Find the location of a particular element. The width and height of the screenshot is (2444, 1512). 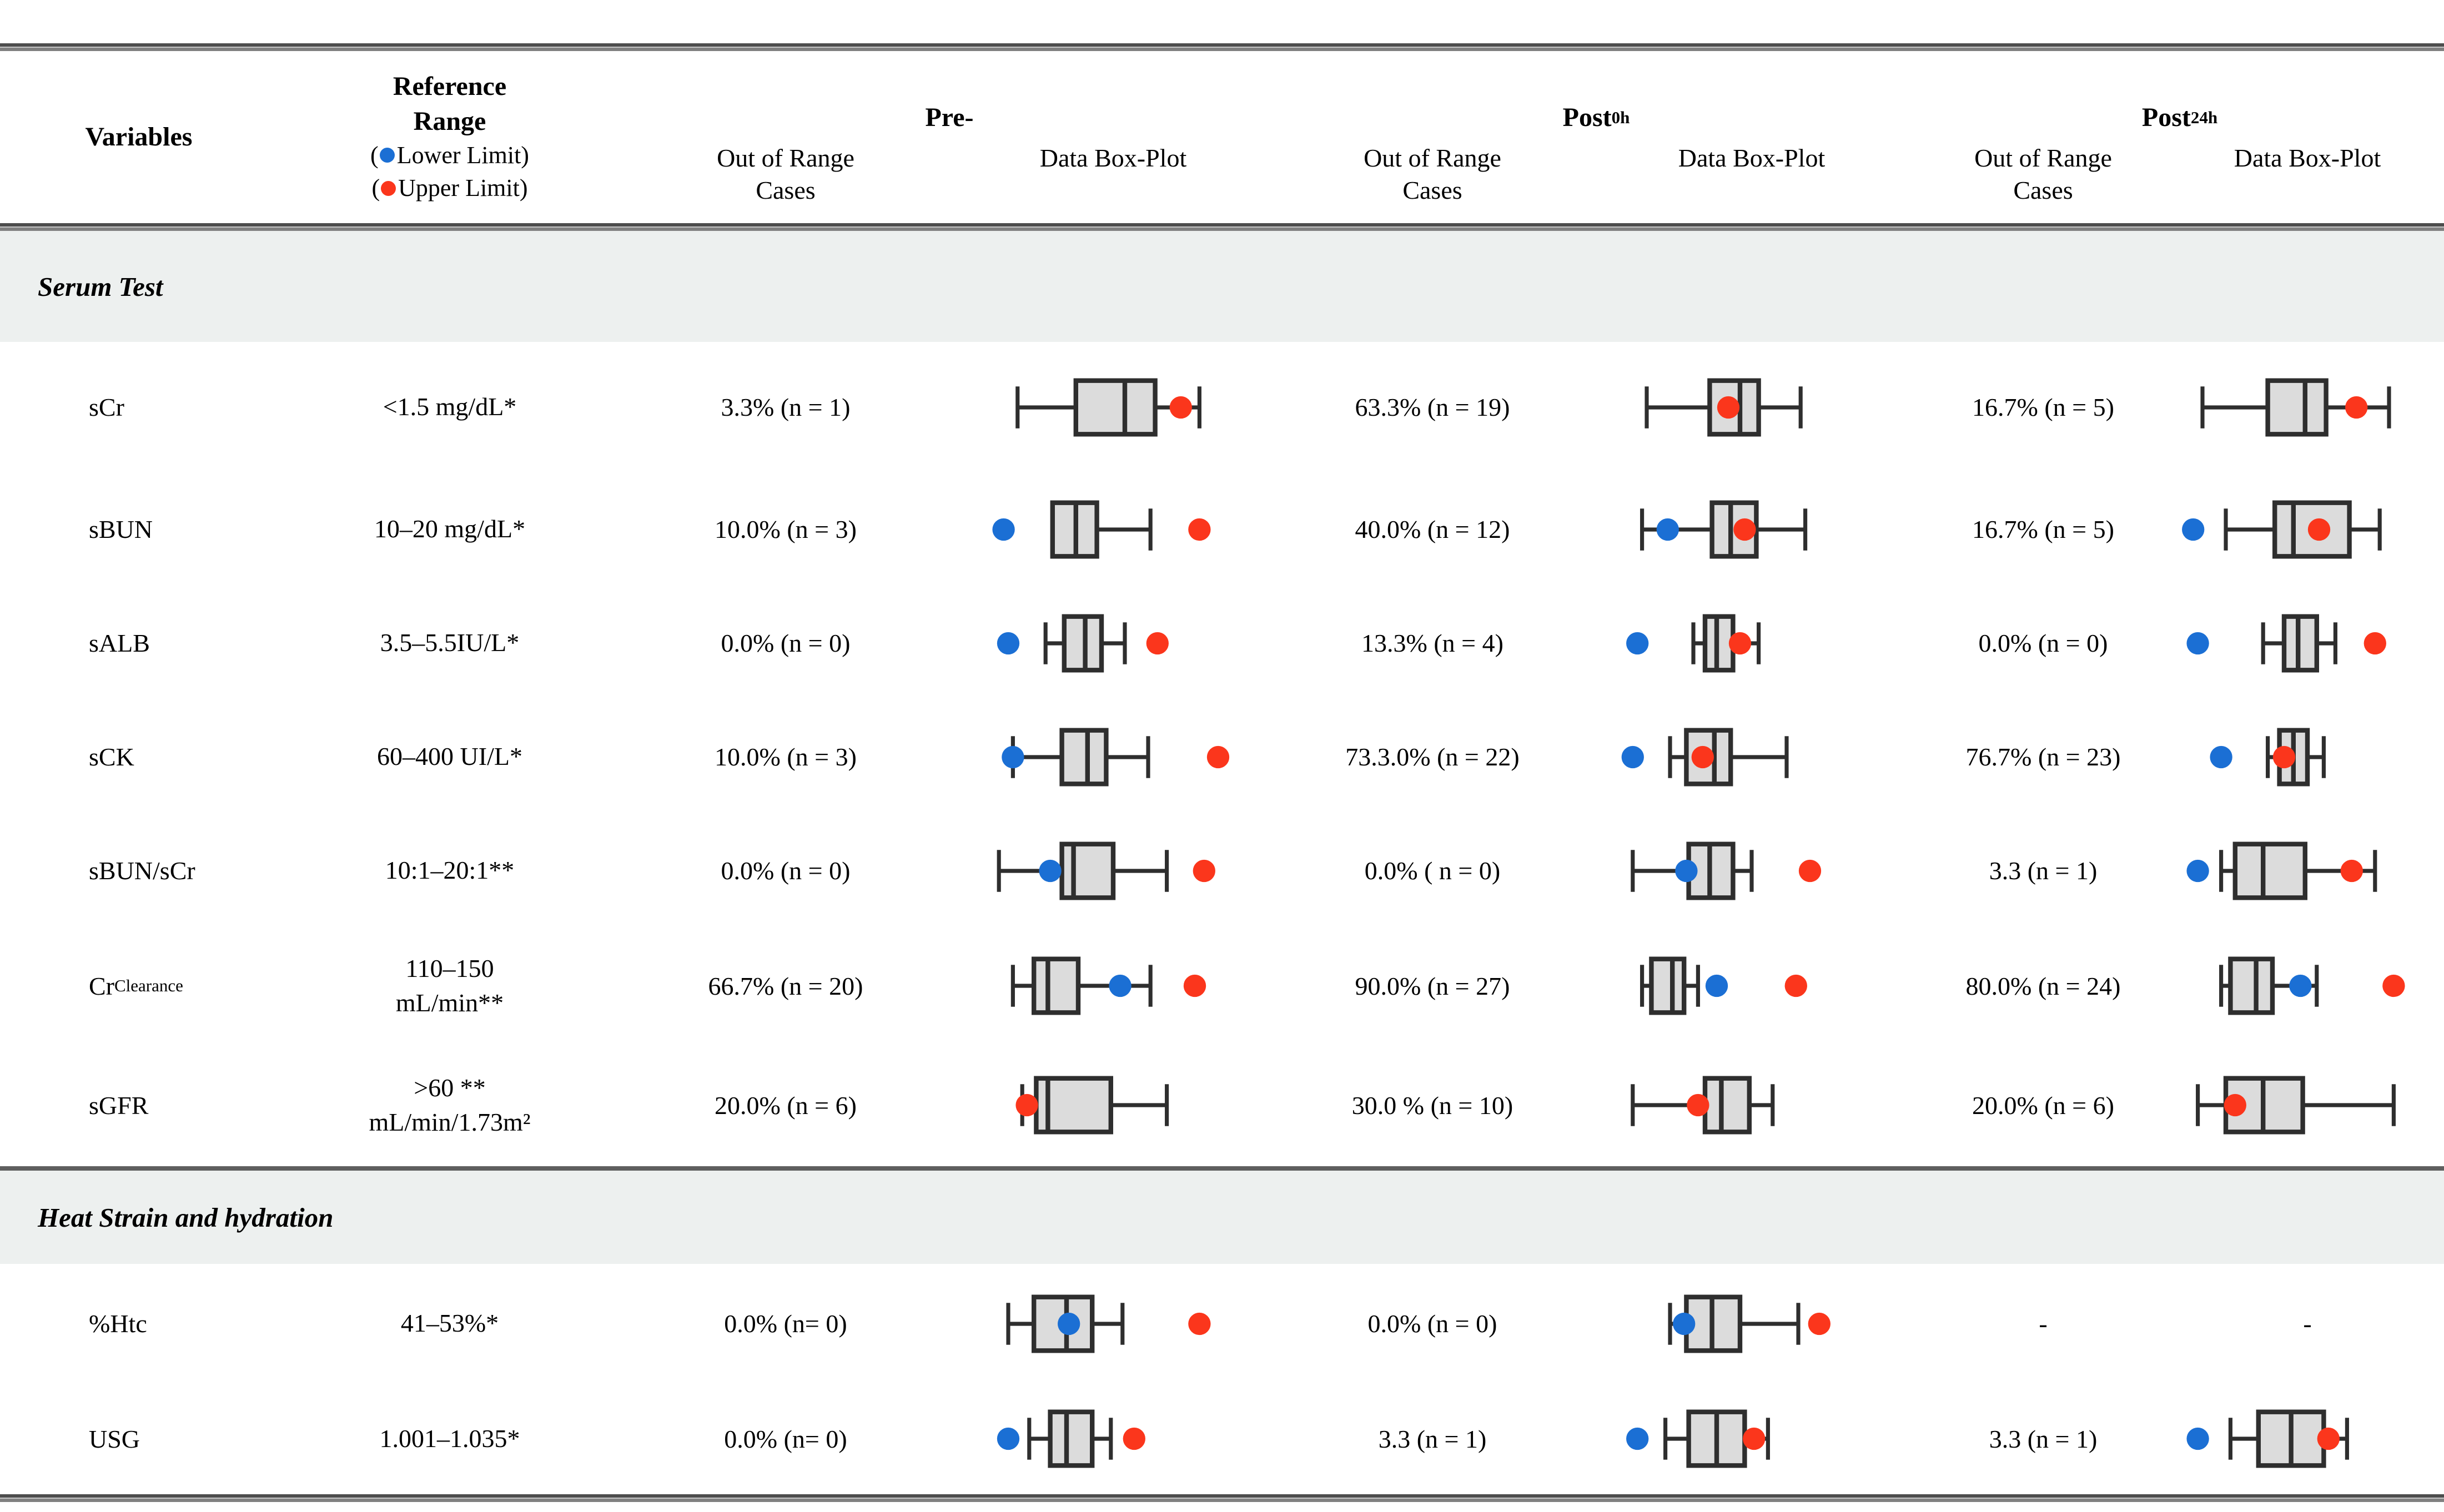

variable-label: sBUN is located at coordinates (139, 529).